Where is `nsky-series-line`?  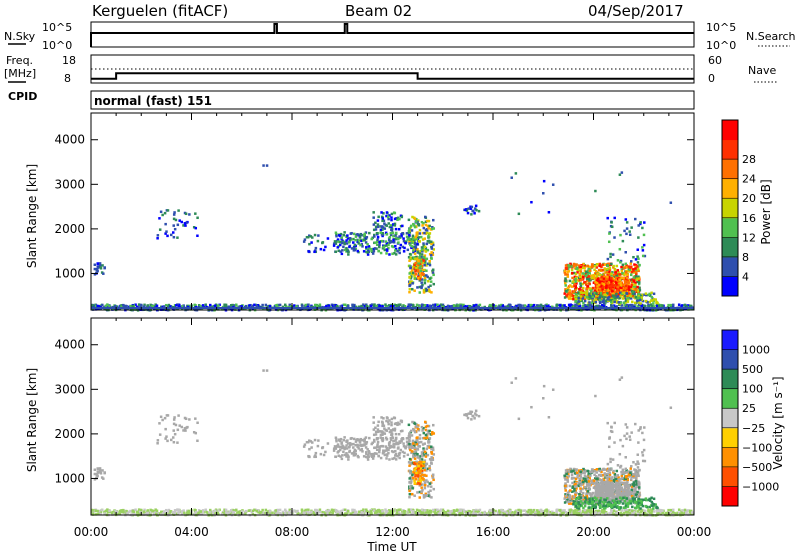 nsky-series-line is located at coordinates (392, 35).